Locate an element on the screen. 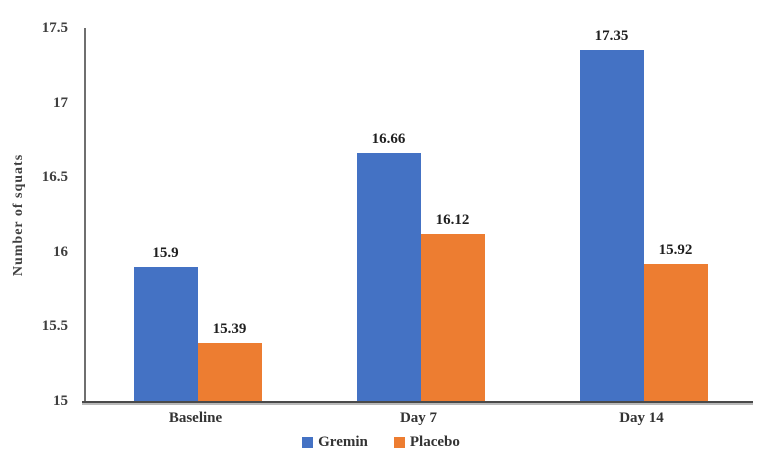  y-tick-label: 17.5 is located at coordinates (54, 28).